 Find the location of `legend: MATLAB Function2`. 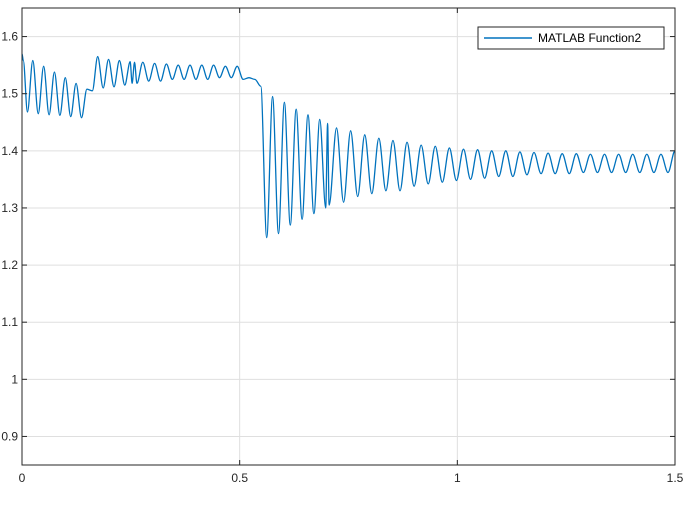

legend: MATLAB Function2 is located at coordinates (571, 38).